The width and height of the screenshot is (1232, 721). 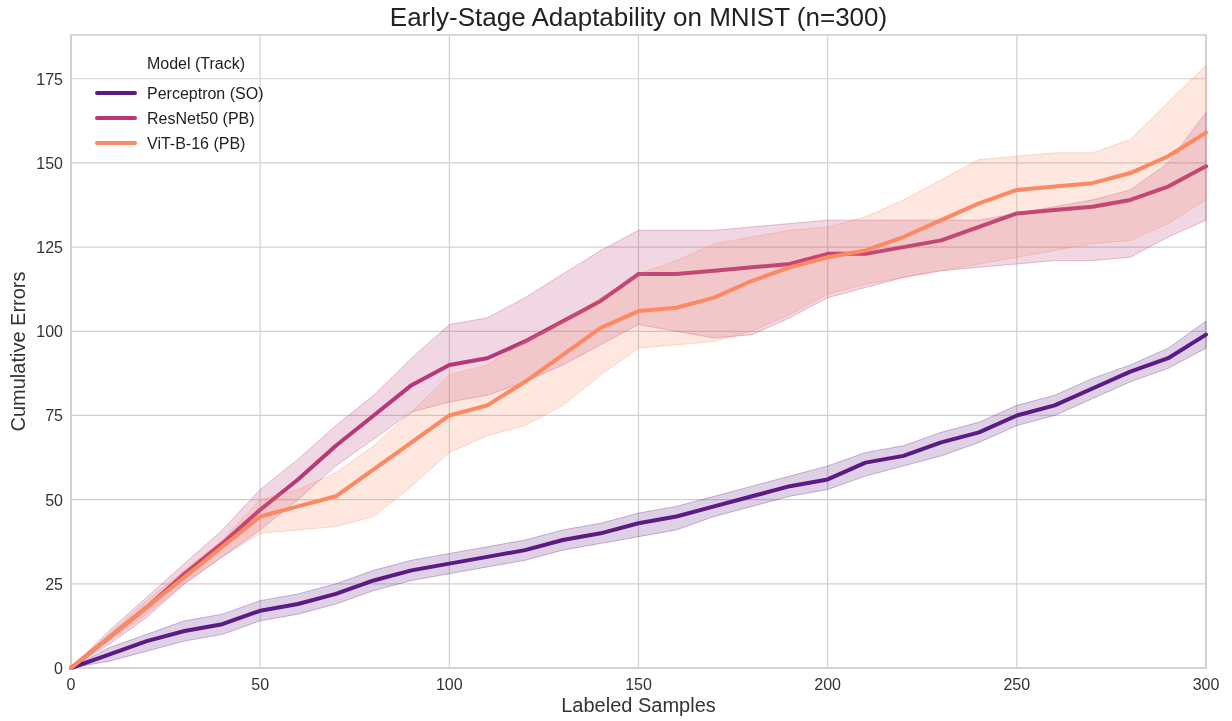 What do you see at coordinates (260, 684) in the screenshot?
I see `x-tick-label: 50` at bounding box center [260, 684].